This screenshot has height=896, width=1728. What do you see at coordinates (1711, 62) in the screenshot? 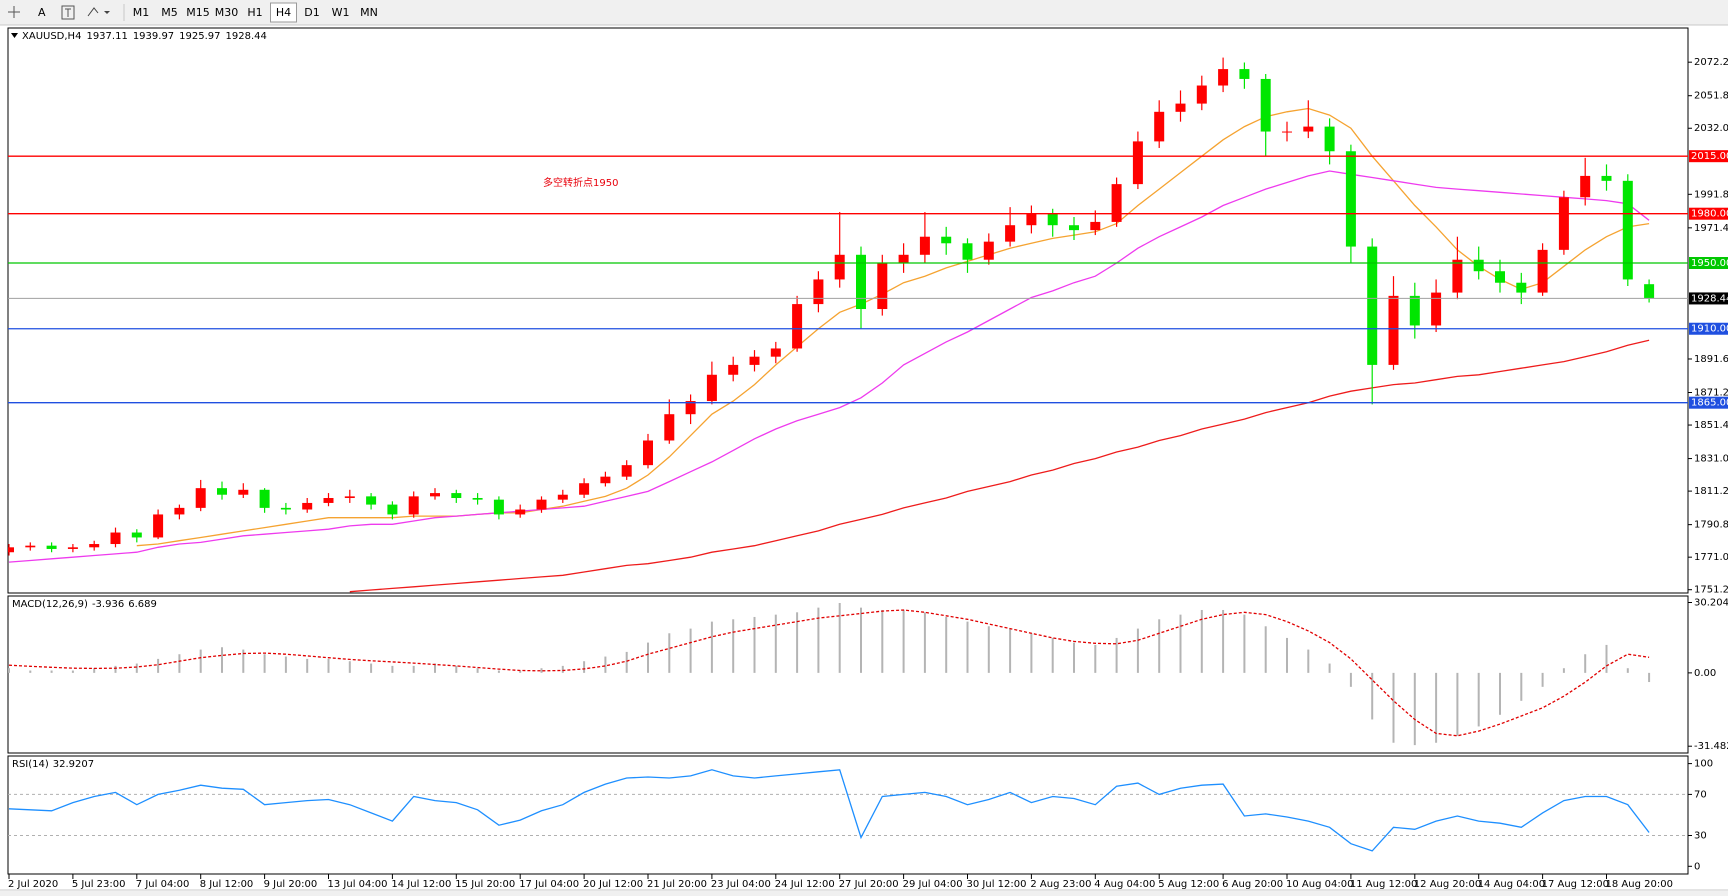
I see `y-tick-label: 2072.20` at bounding box center [1711, 62].